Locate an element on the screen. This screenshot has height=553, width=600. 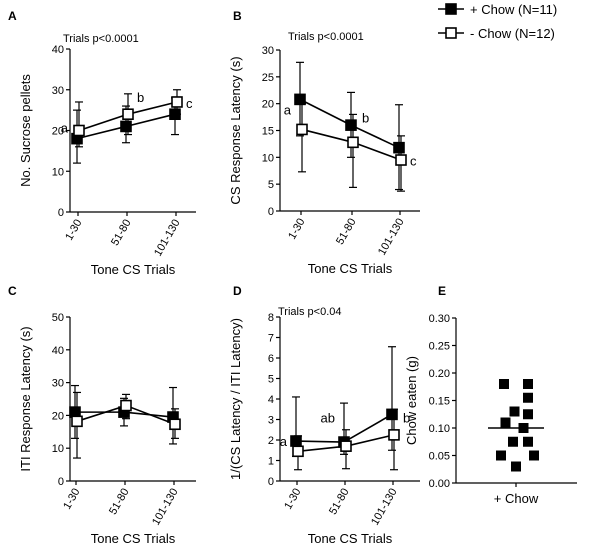
panel-label: B is located at coordinates (237, 16).